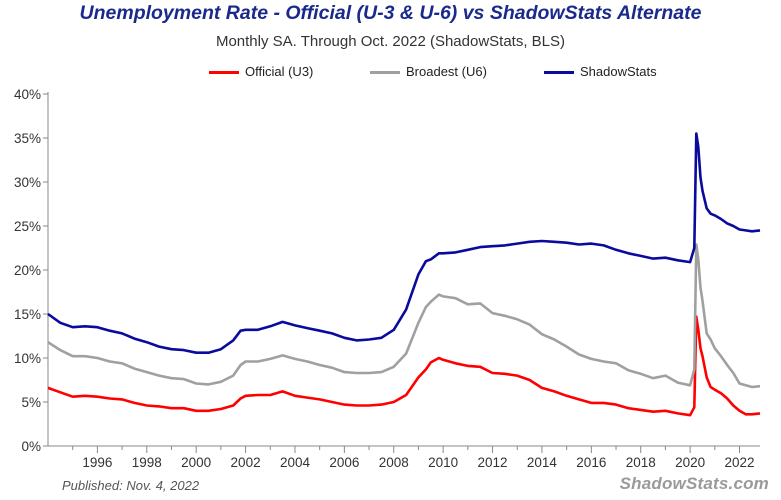 This screenshot has width=781, height=500. What do you see at coordinates (641, 462) in the screenshot?
I see `x-tick-label: 2018` at bounding box center [641, 462].